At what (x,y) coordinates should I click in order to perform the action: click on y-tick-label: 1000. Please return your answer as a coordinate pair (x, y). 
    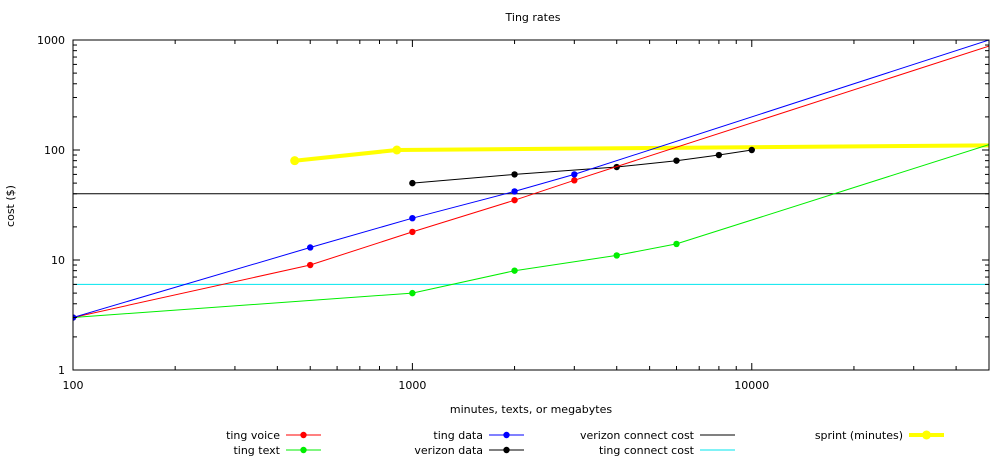
    Looking at the image, I should click on (51, 40).